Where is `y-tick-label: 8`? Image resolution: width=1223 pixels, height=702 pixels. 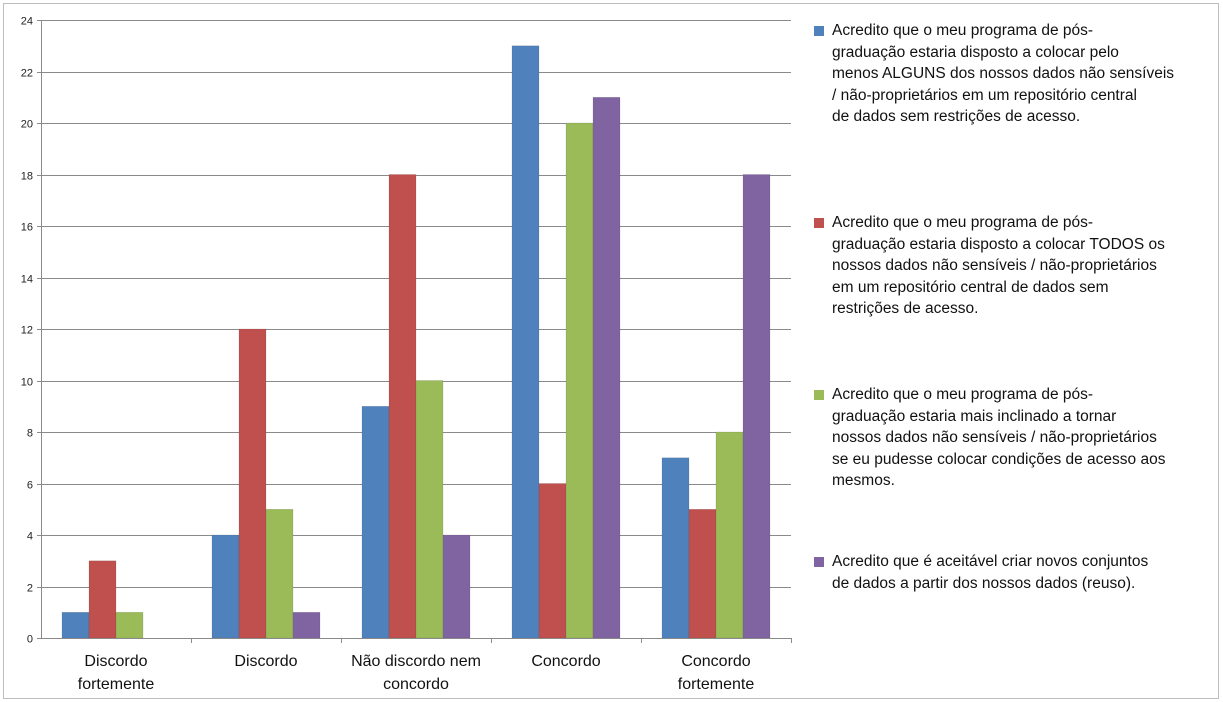 y-tick-label: 8 is located at coordinates (30, 434).